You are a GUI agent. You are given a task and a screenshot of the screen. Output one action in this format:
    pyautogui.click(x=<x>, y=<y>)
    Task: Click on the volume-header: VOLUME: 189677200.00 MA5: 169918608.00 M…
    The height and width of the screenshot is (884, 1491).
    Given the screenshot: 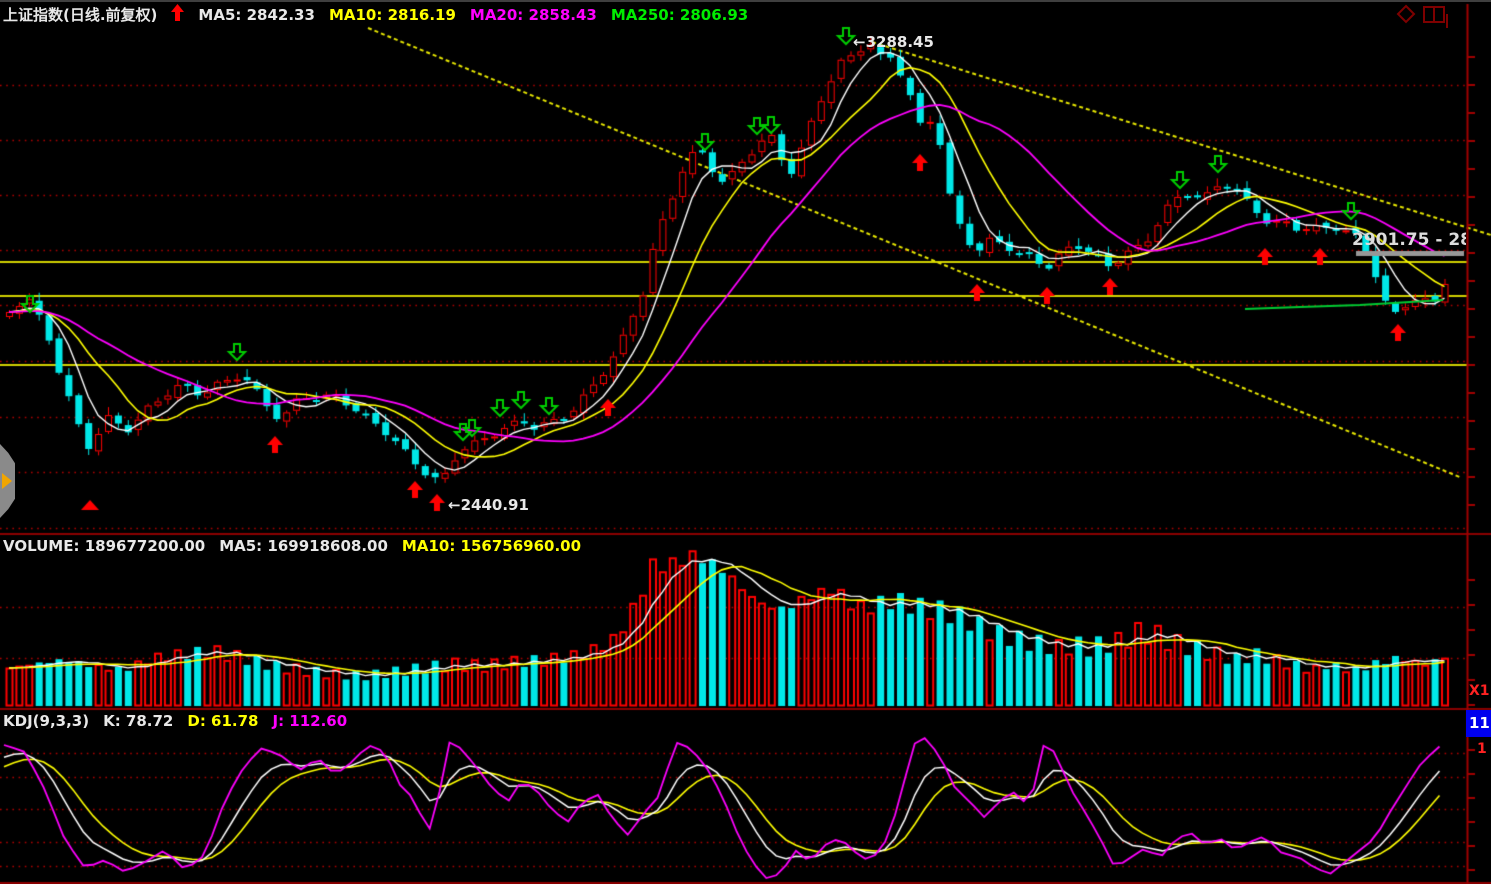 What is the action you would take?
    pyautogui.click(x=292, y=546)
    